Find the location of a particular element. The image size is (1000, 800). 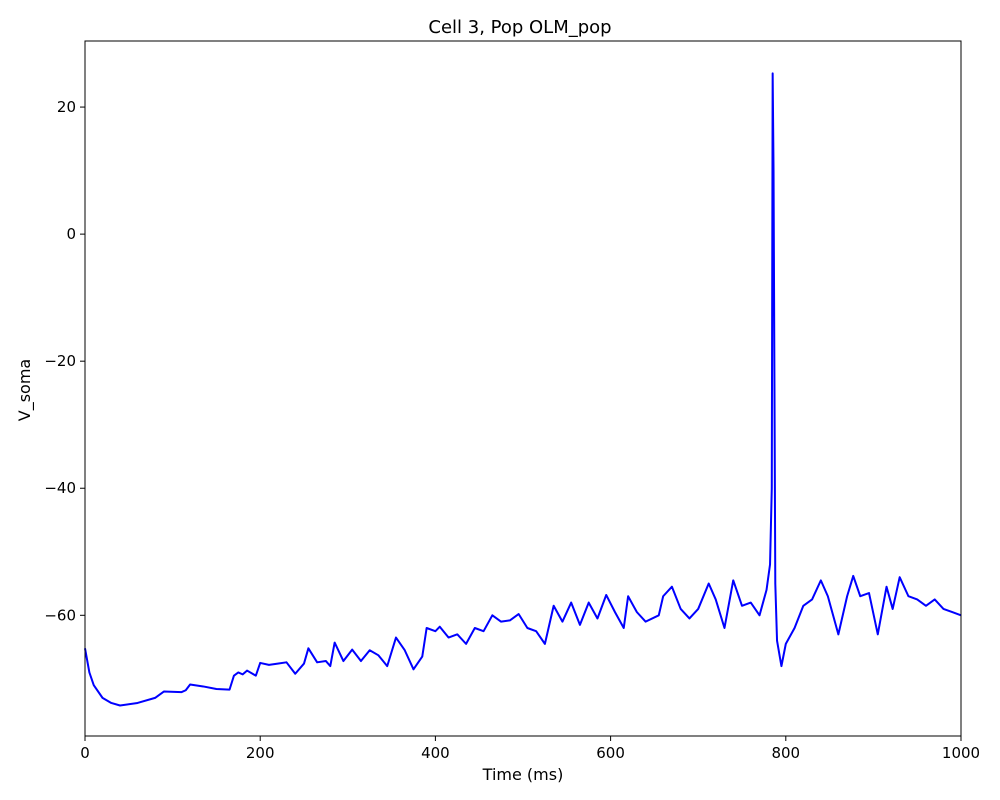

y-tick-label: 0 is located at coordinates (71, 234).